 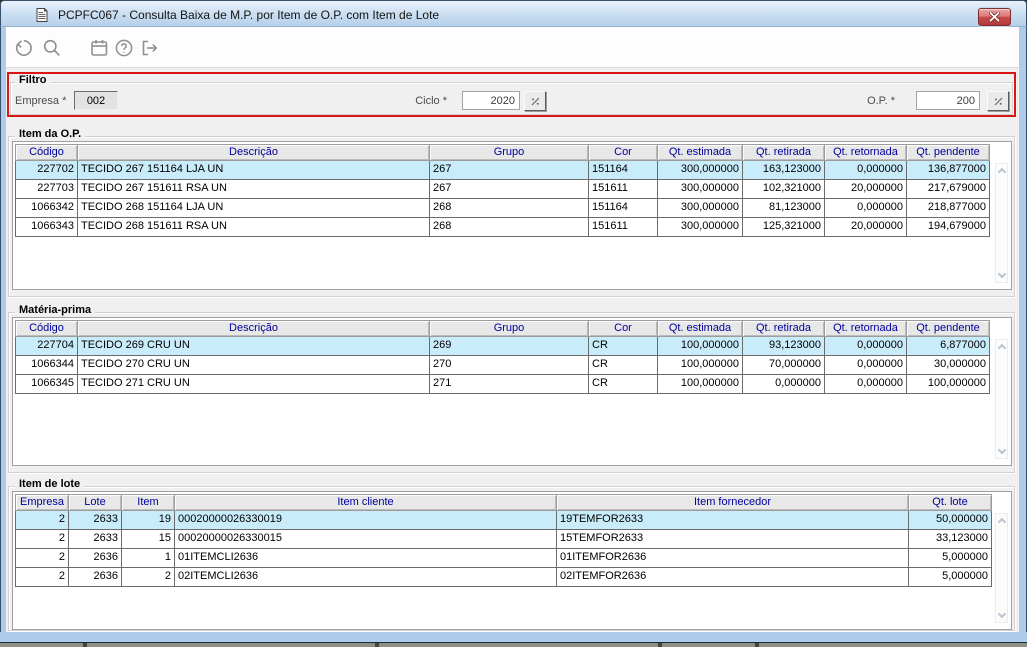 I want to click on item-lote-scrollbar, so click(x=1001, y=568).